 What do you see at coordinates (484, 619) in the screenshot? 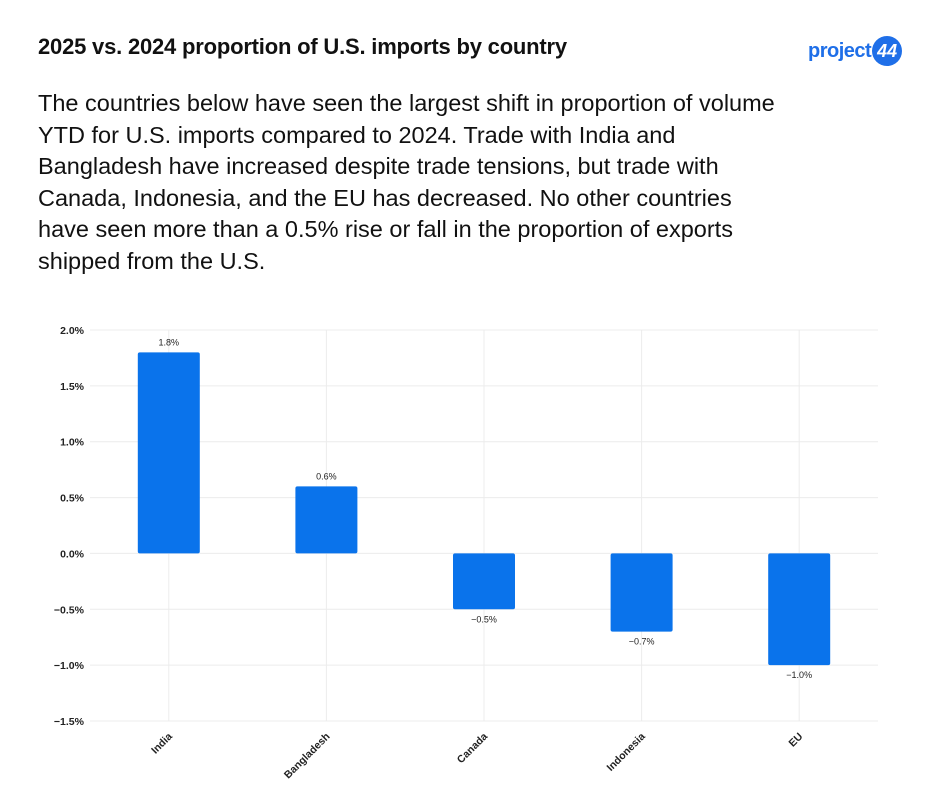
I see `data-label: −0.5%` at bounding box center [484, 619].